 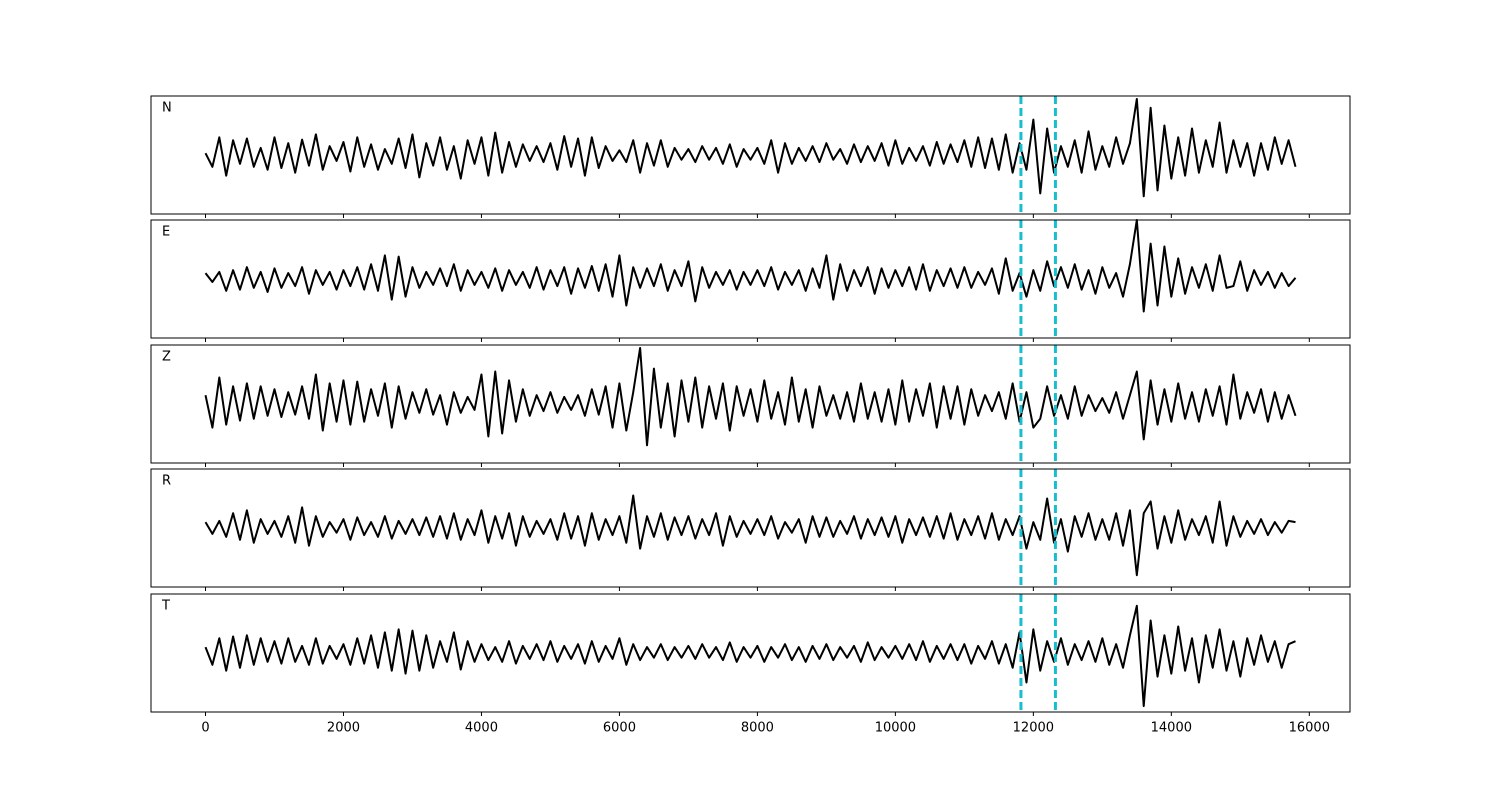 I want to click on x-tick-label: 10000, so click(x=895, y=728).